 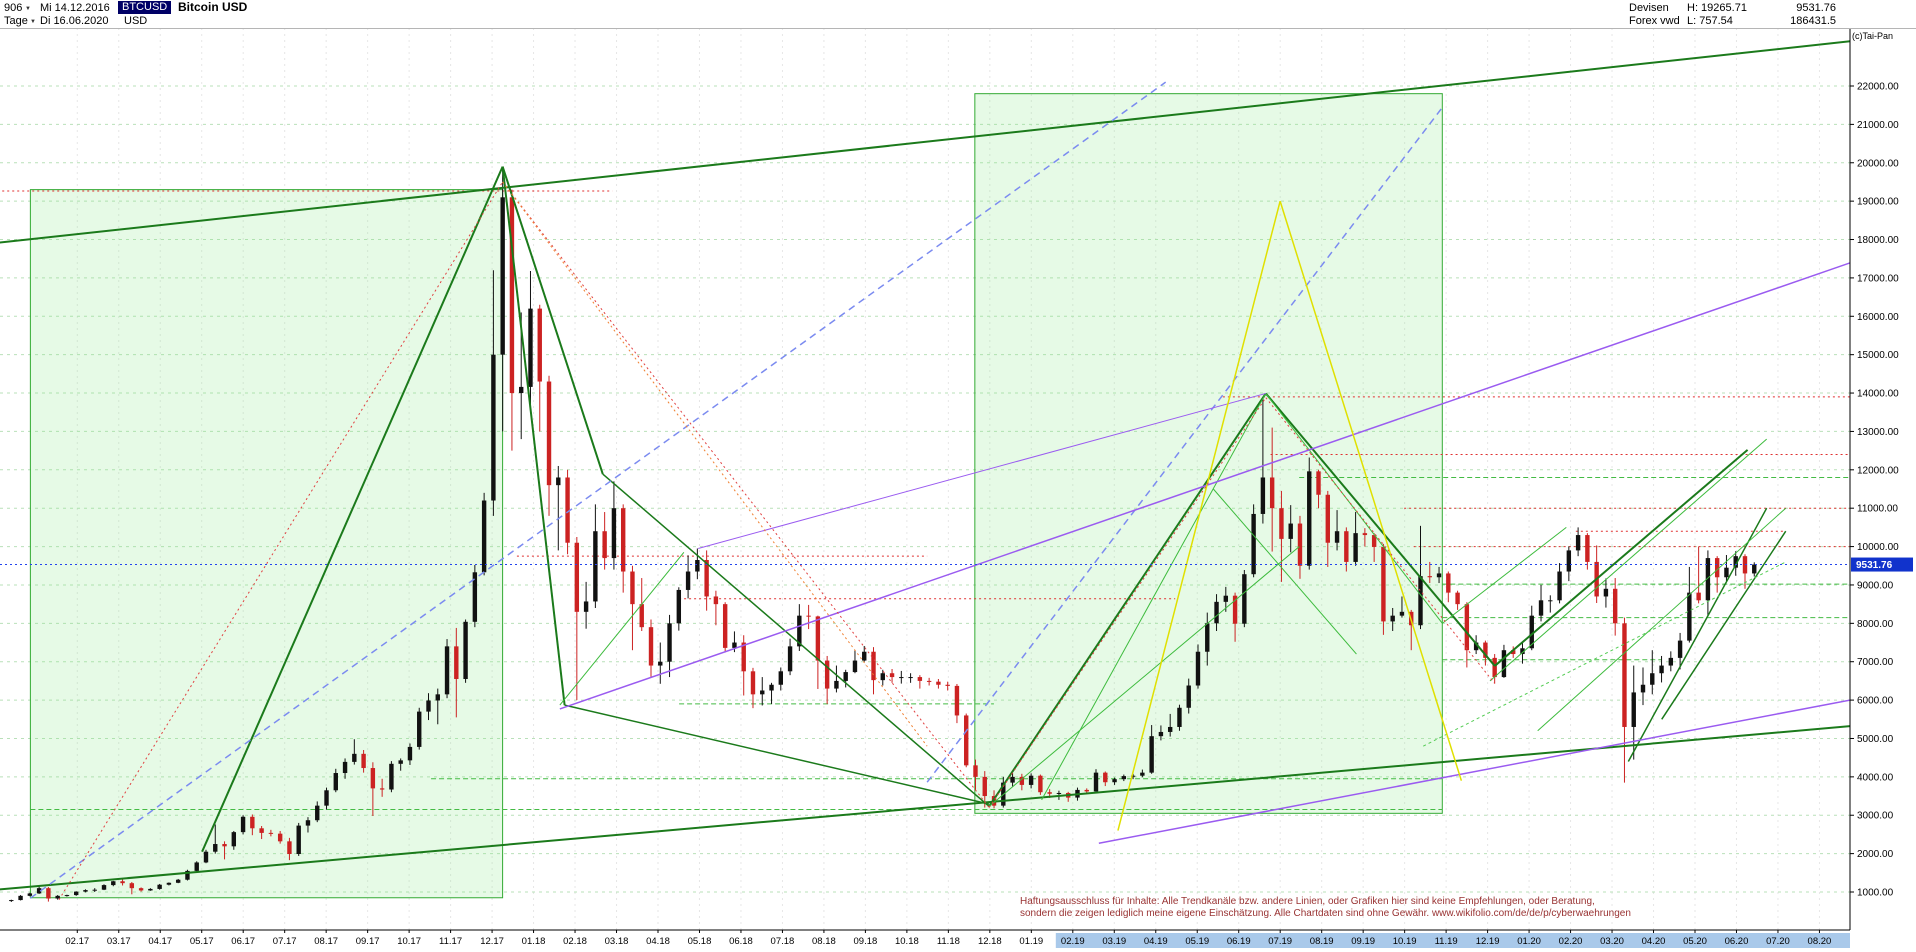 I want to click on data-source-label: Forex vwd, so click(x=1654, y=21).